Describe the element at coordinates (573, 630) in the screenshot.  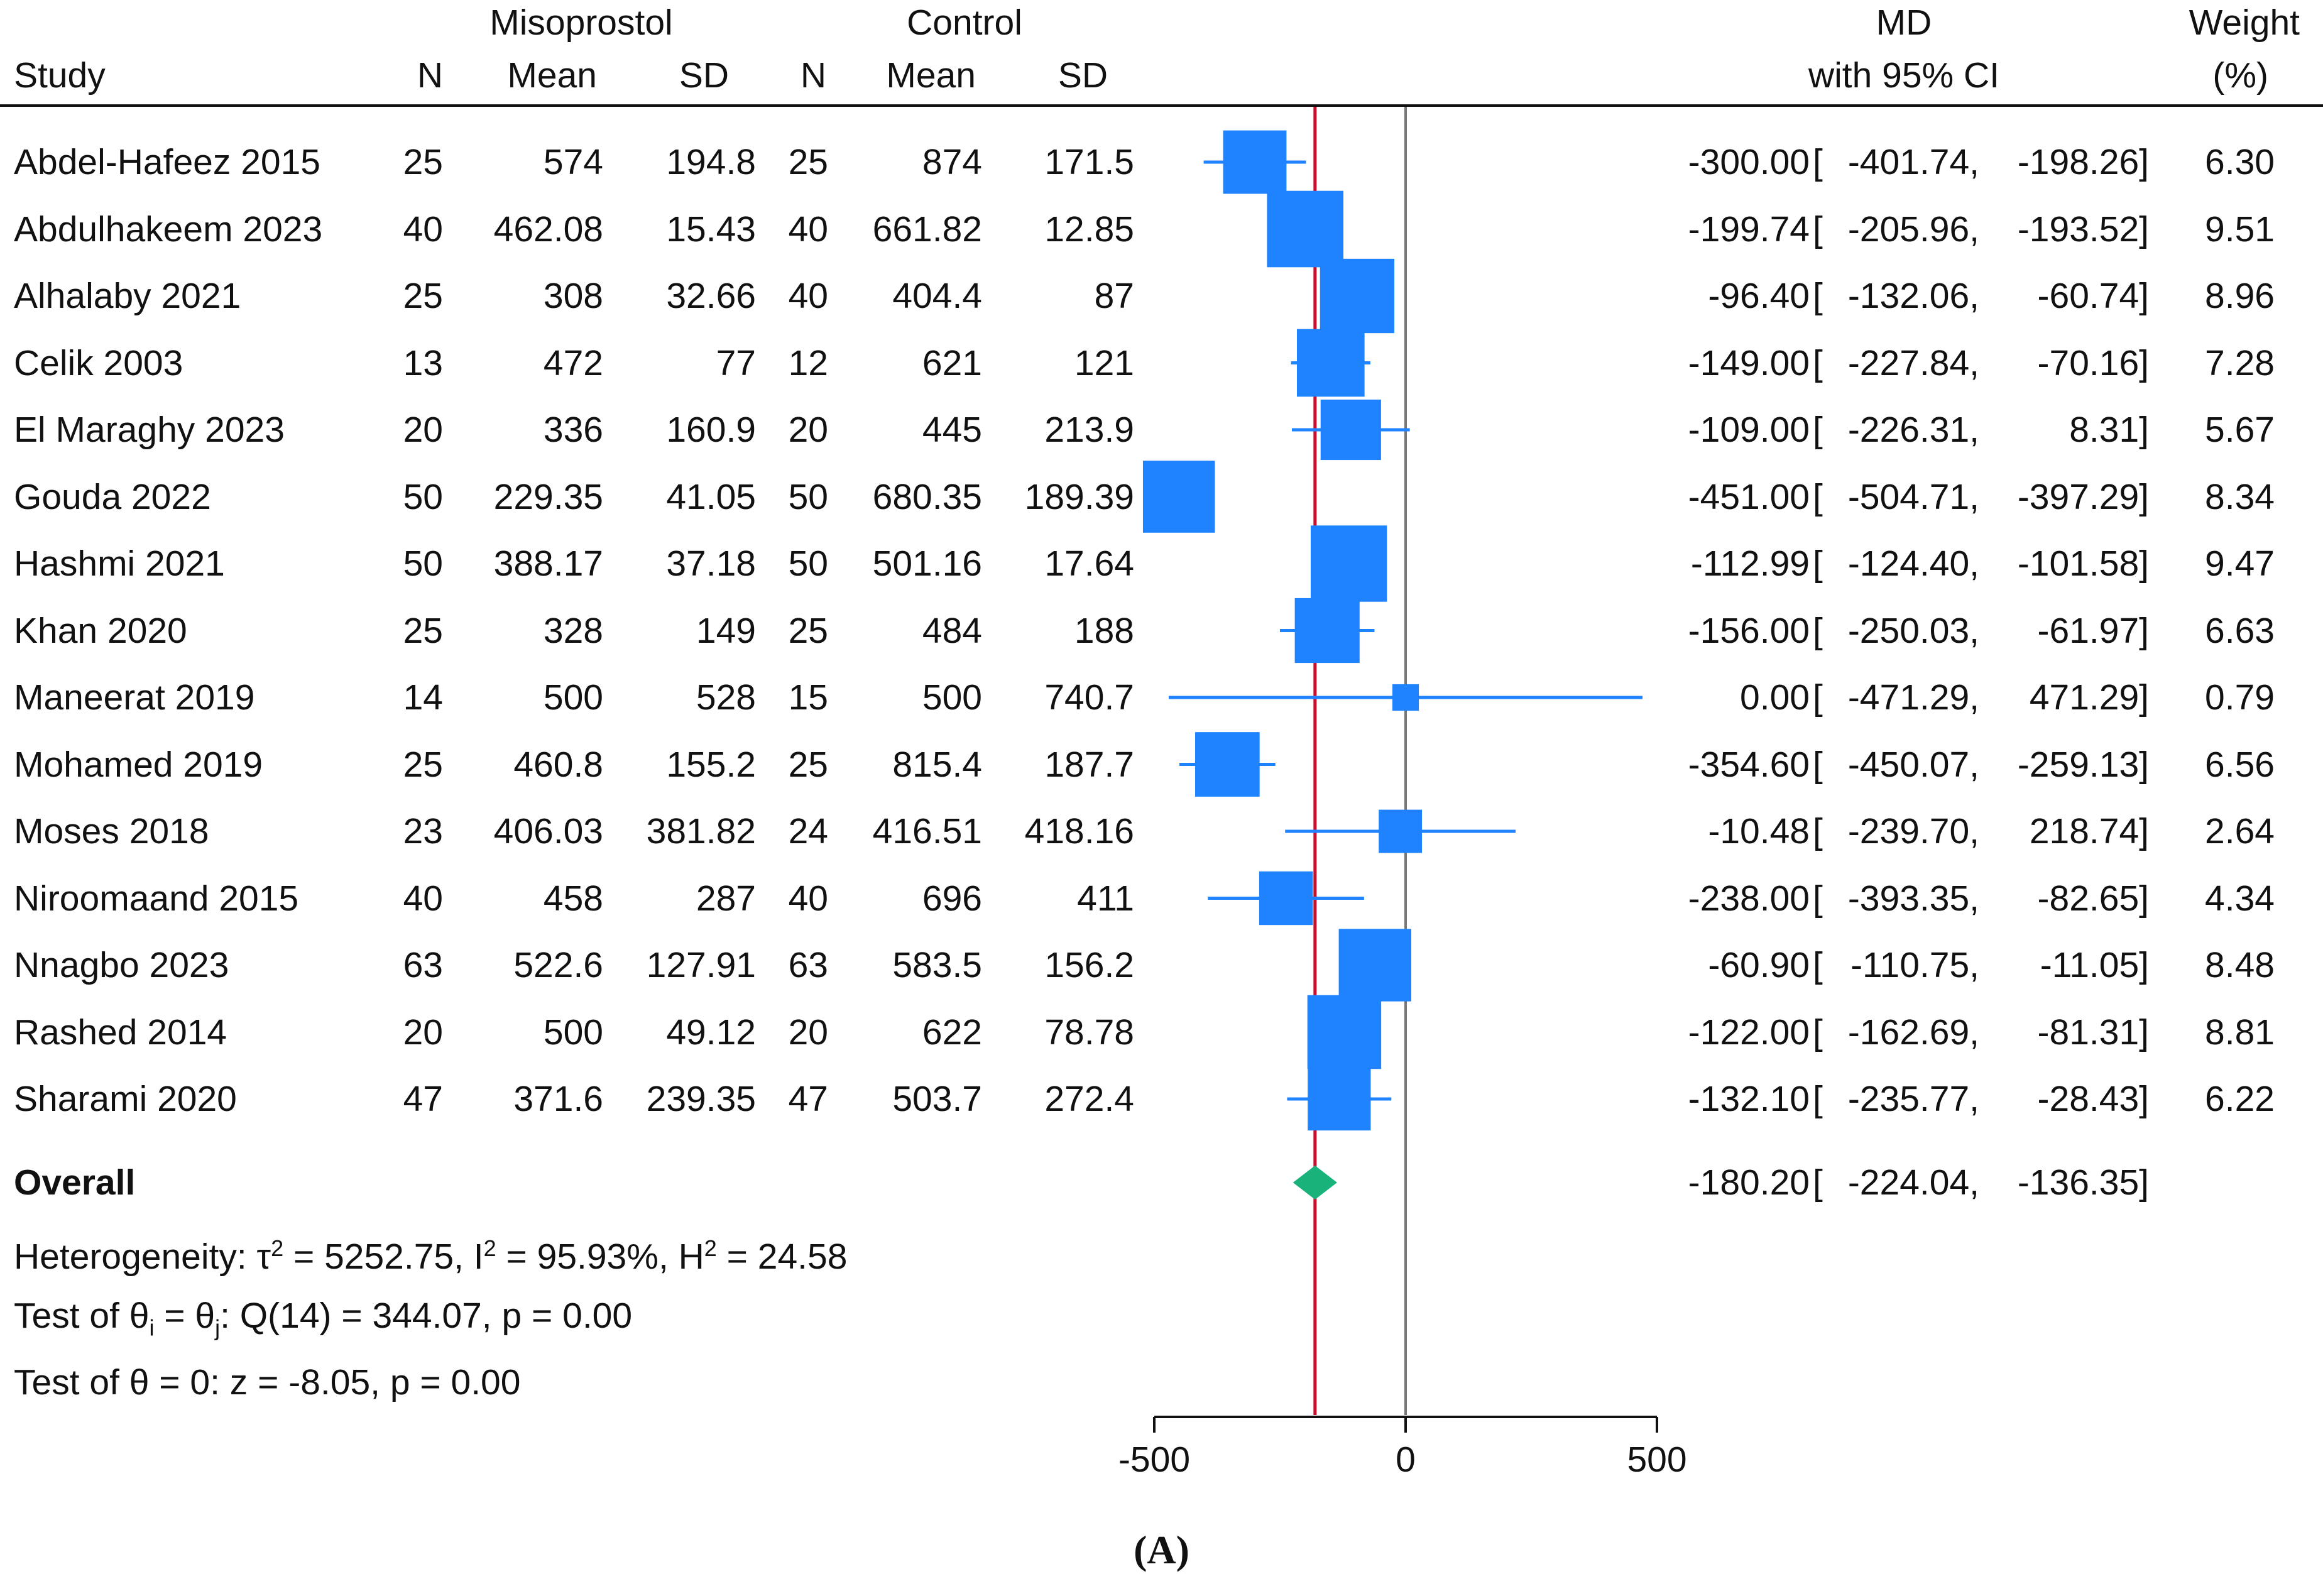
I see `misoprostol-mean: 328` at that location.